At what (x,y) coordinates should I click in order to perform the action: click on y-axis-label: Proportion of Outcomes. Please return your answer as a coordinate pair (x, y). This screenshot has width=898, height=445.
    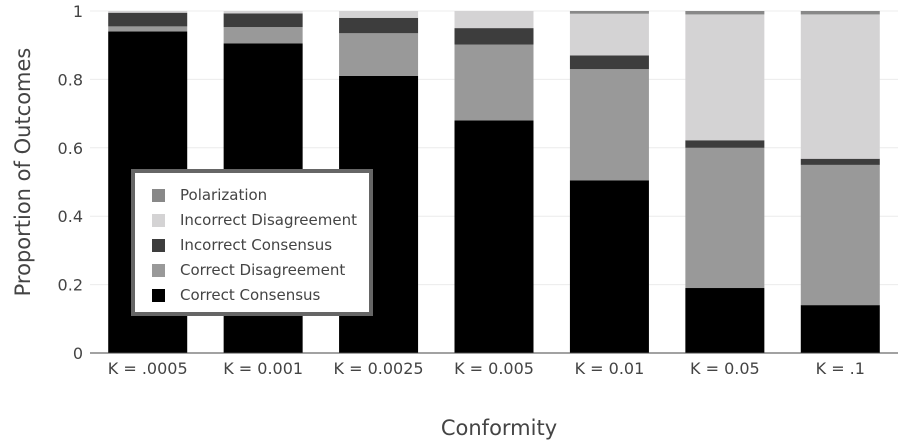
    Looking at the image, I should click on (23, 172).